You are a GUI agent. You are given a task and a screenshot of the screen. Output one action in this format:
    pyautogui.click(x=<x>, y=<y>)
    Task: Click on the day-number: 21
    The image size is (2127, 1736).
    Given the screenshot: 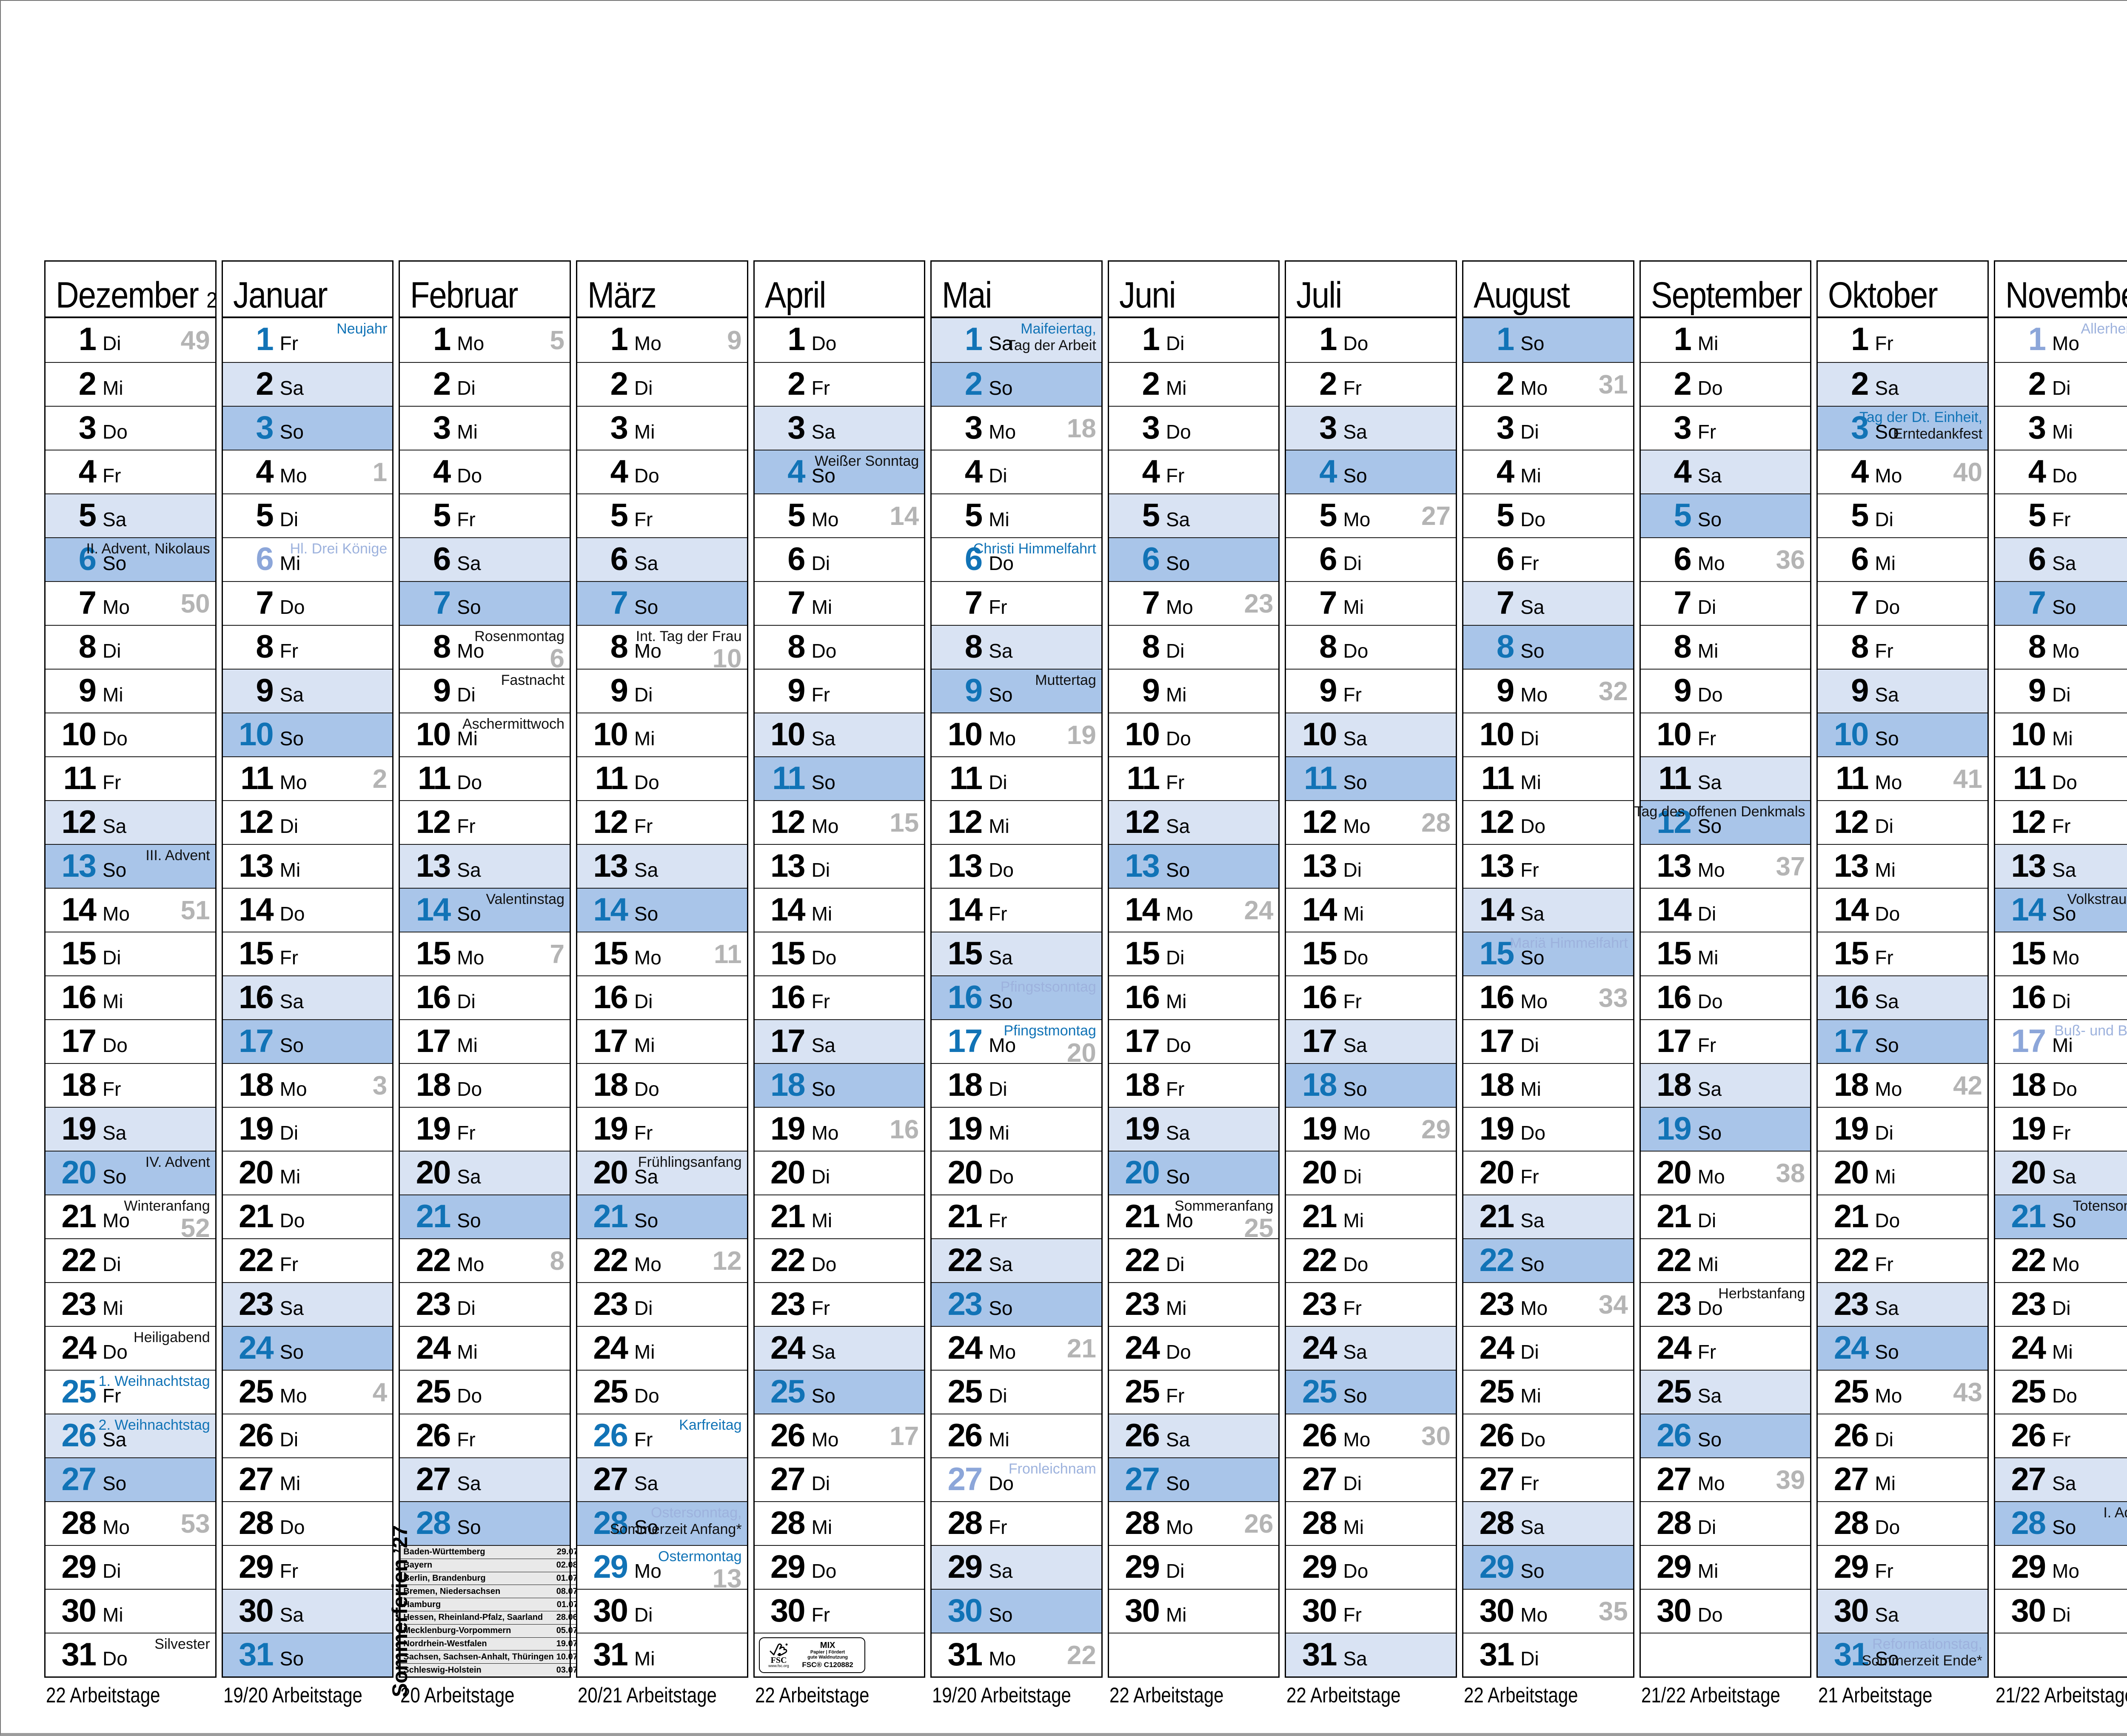 What is the action you would take?
    pyautogui.click(x=788, y=1216)
    